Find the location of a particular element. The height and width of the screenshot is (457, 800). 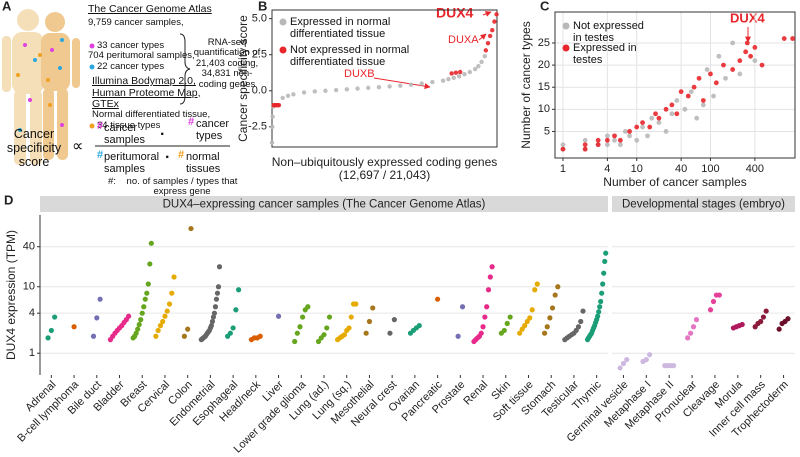

y-tick-label: 1 is located at coordinates (32, 353).